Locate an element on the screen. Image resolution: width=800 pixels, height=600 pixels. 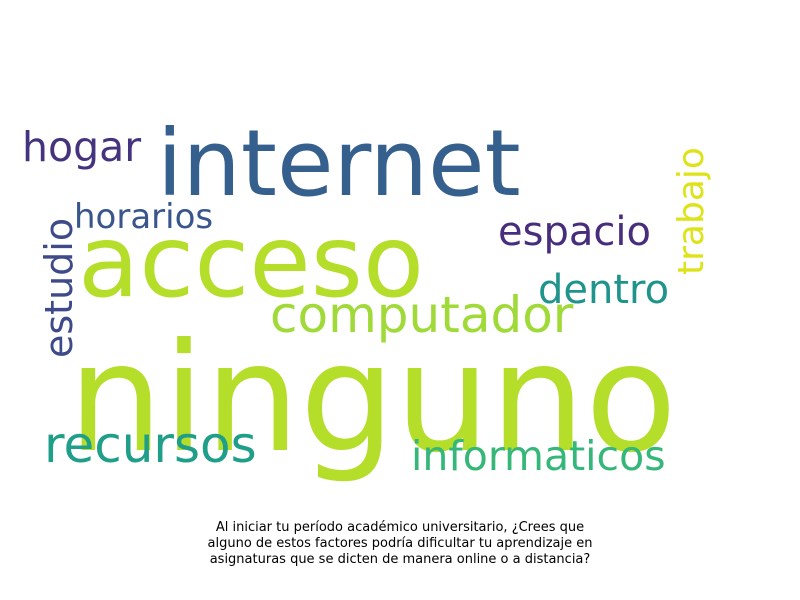
word-hogar: hogar is located at coordinates (82, 147).